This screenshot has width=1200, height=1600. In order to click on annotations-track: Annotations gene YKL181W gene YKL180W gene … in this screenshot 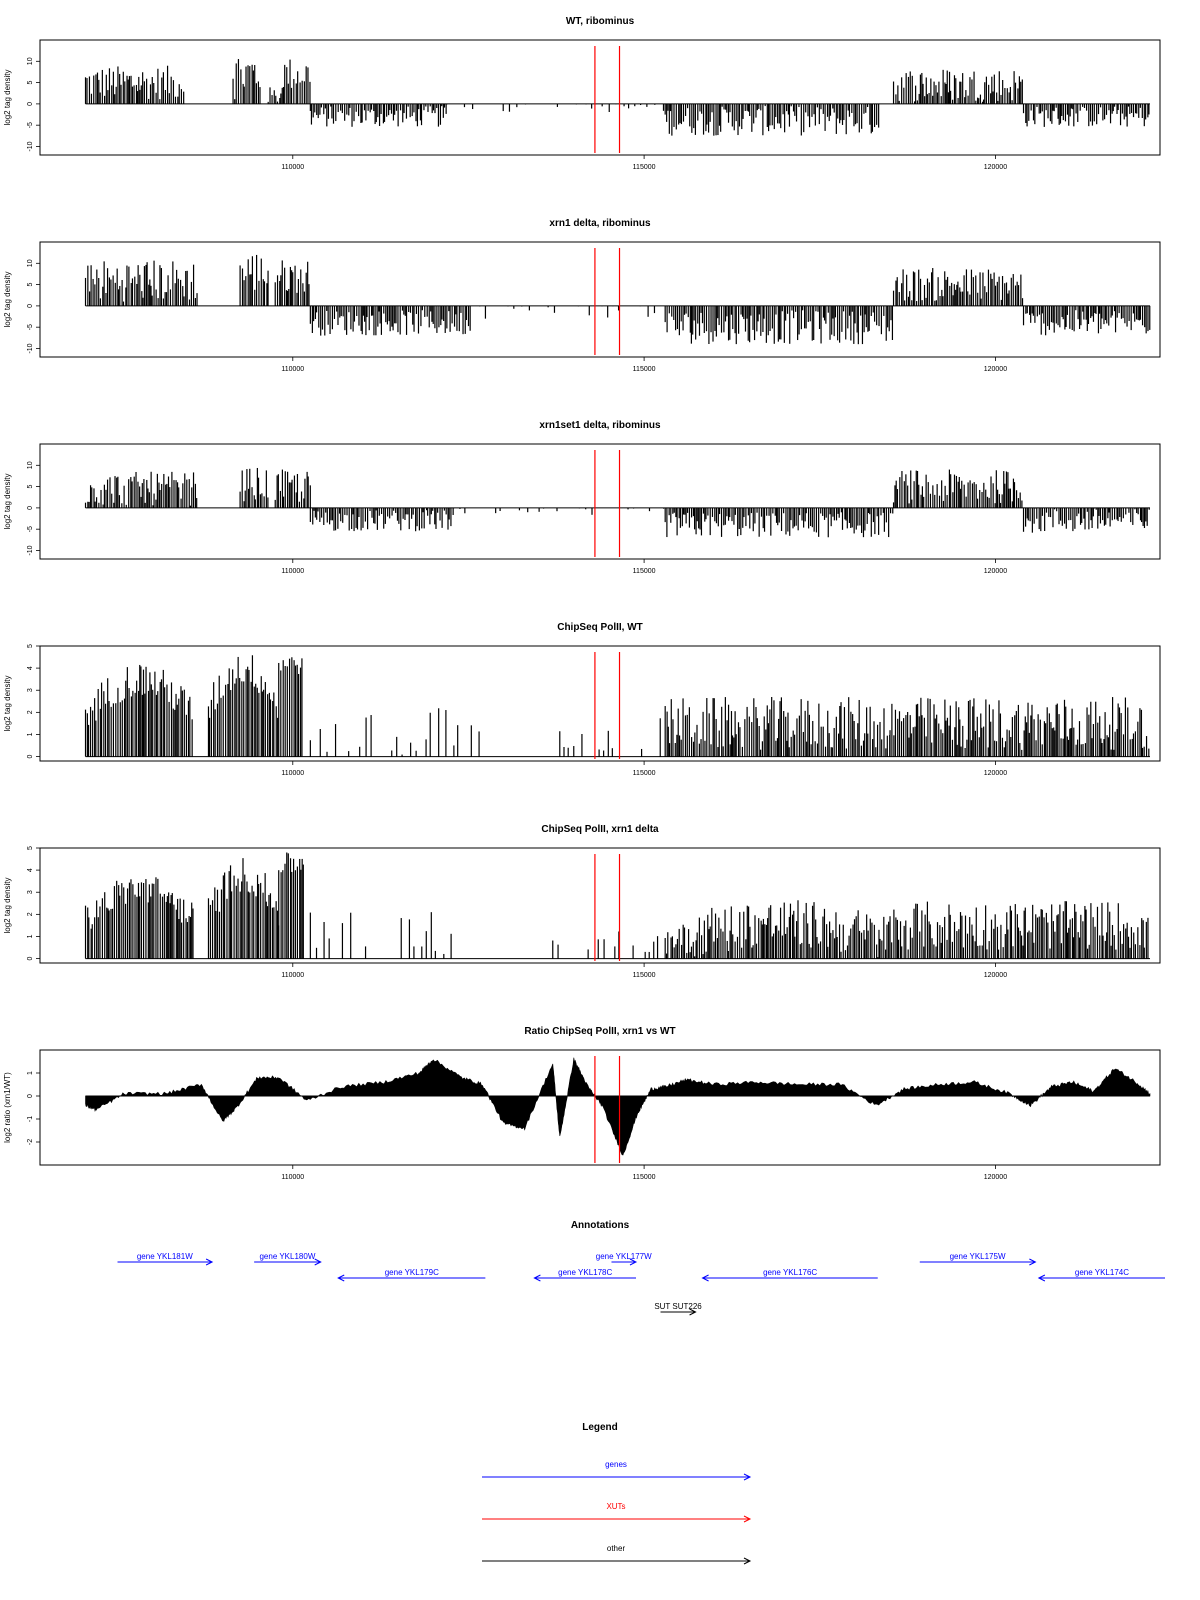, I will do `click(641, 1268)`.